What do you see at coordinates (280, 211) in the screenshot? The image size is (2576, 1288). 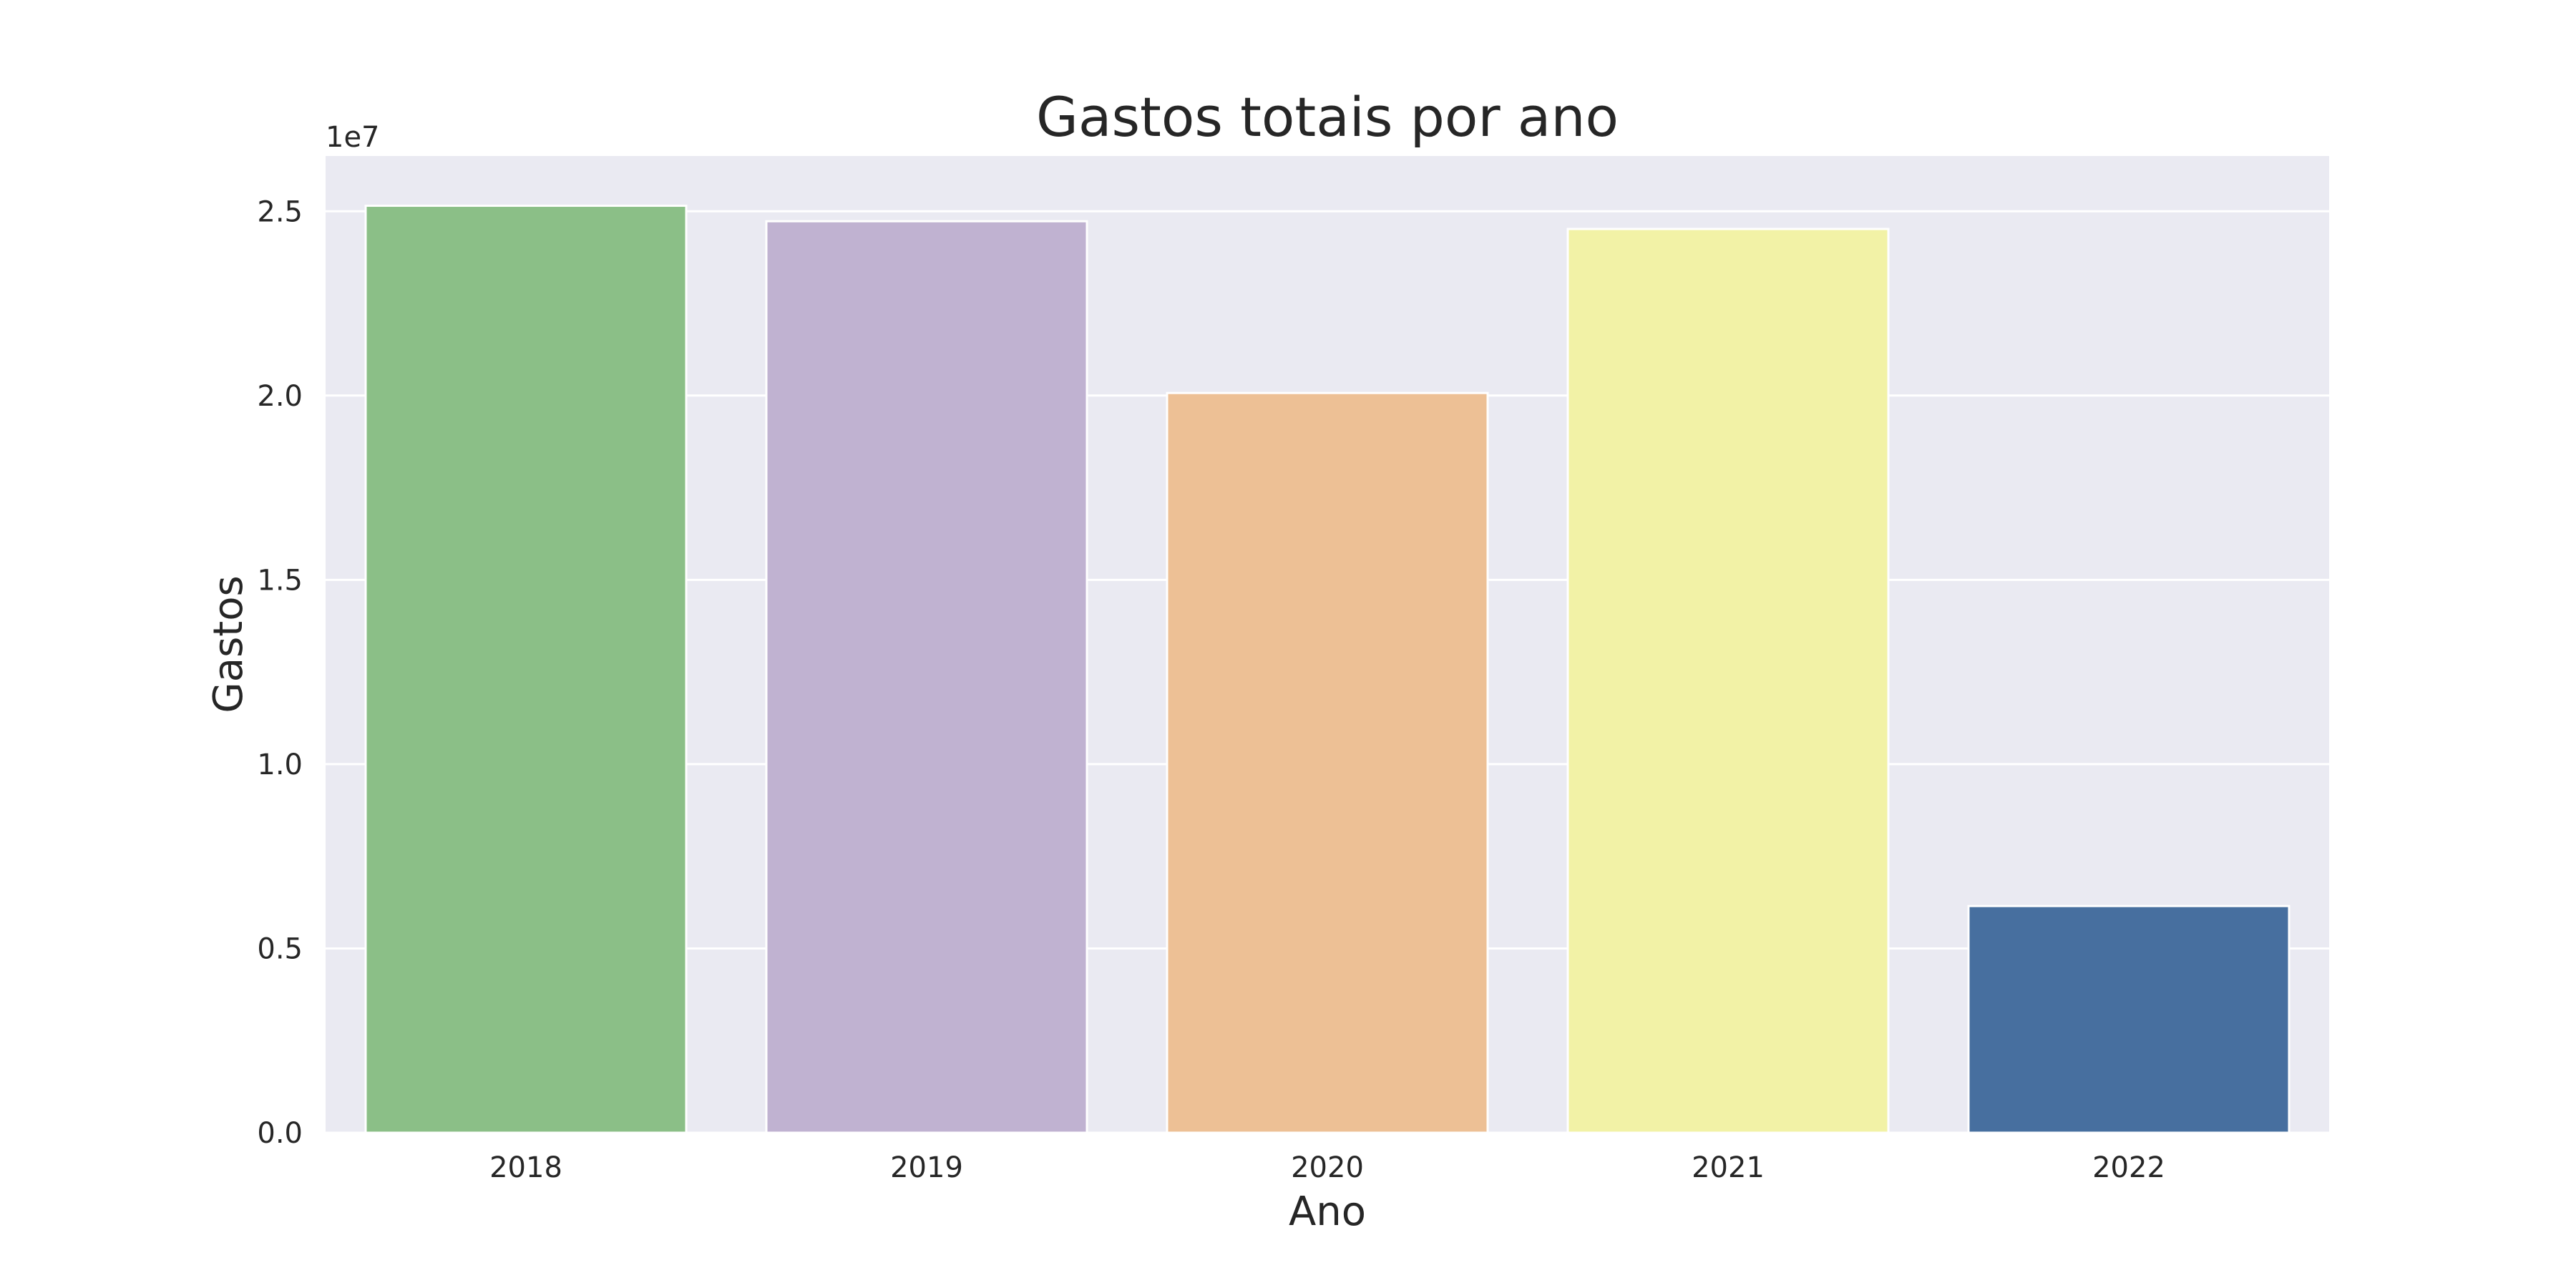 I see `y-tick-label: 2.5` at bounding box center [280, 211].